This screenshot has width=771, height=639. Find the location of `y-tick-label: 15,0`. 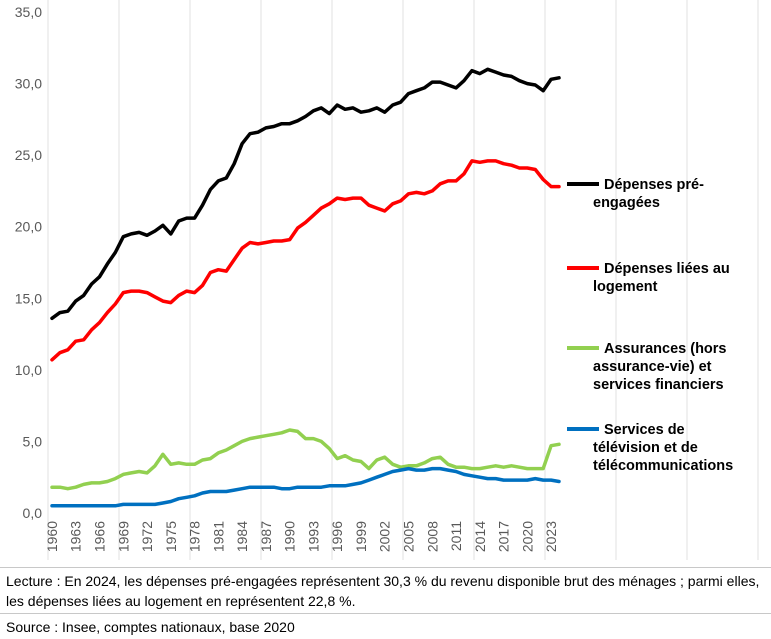

y-tick-label: 15,0 is located at coordinates (28, 298).